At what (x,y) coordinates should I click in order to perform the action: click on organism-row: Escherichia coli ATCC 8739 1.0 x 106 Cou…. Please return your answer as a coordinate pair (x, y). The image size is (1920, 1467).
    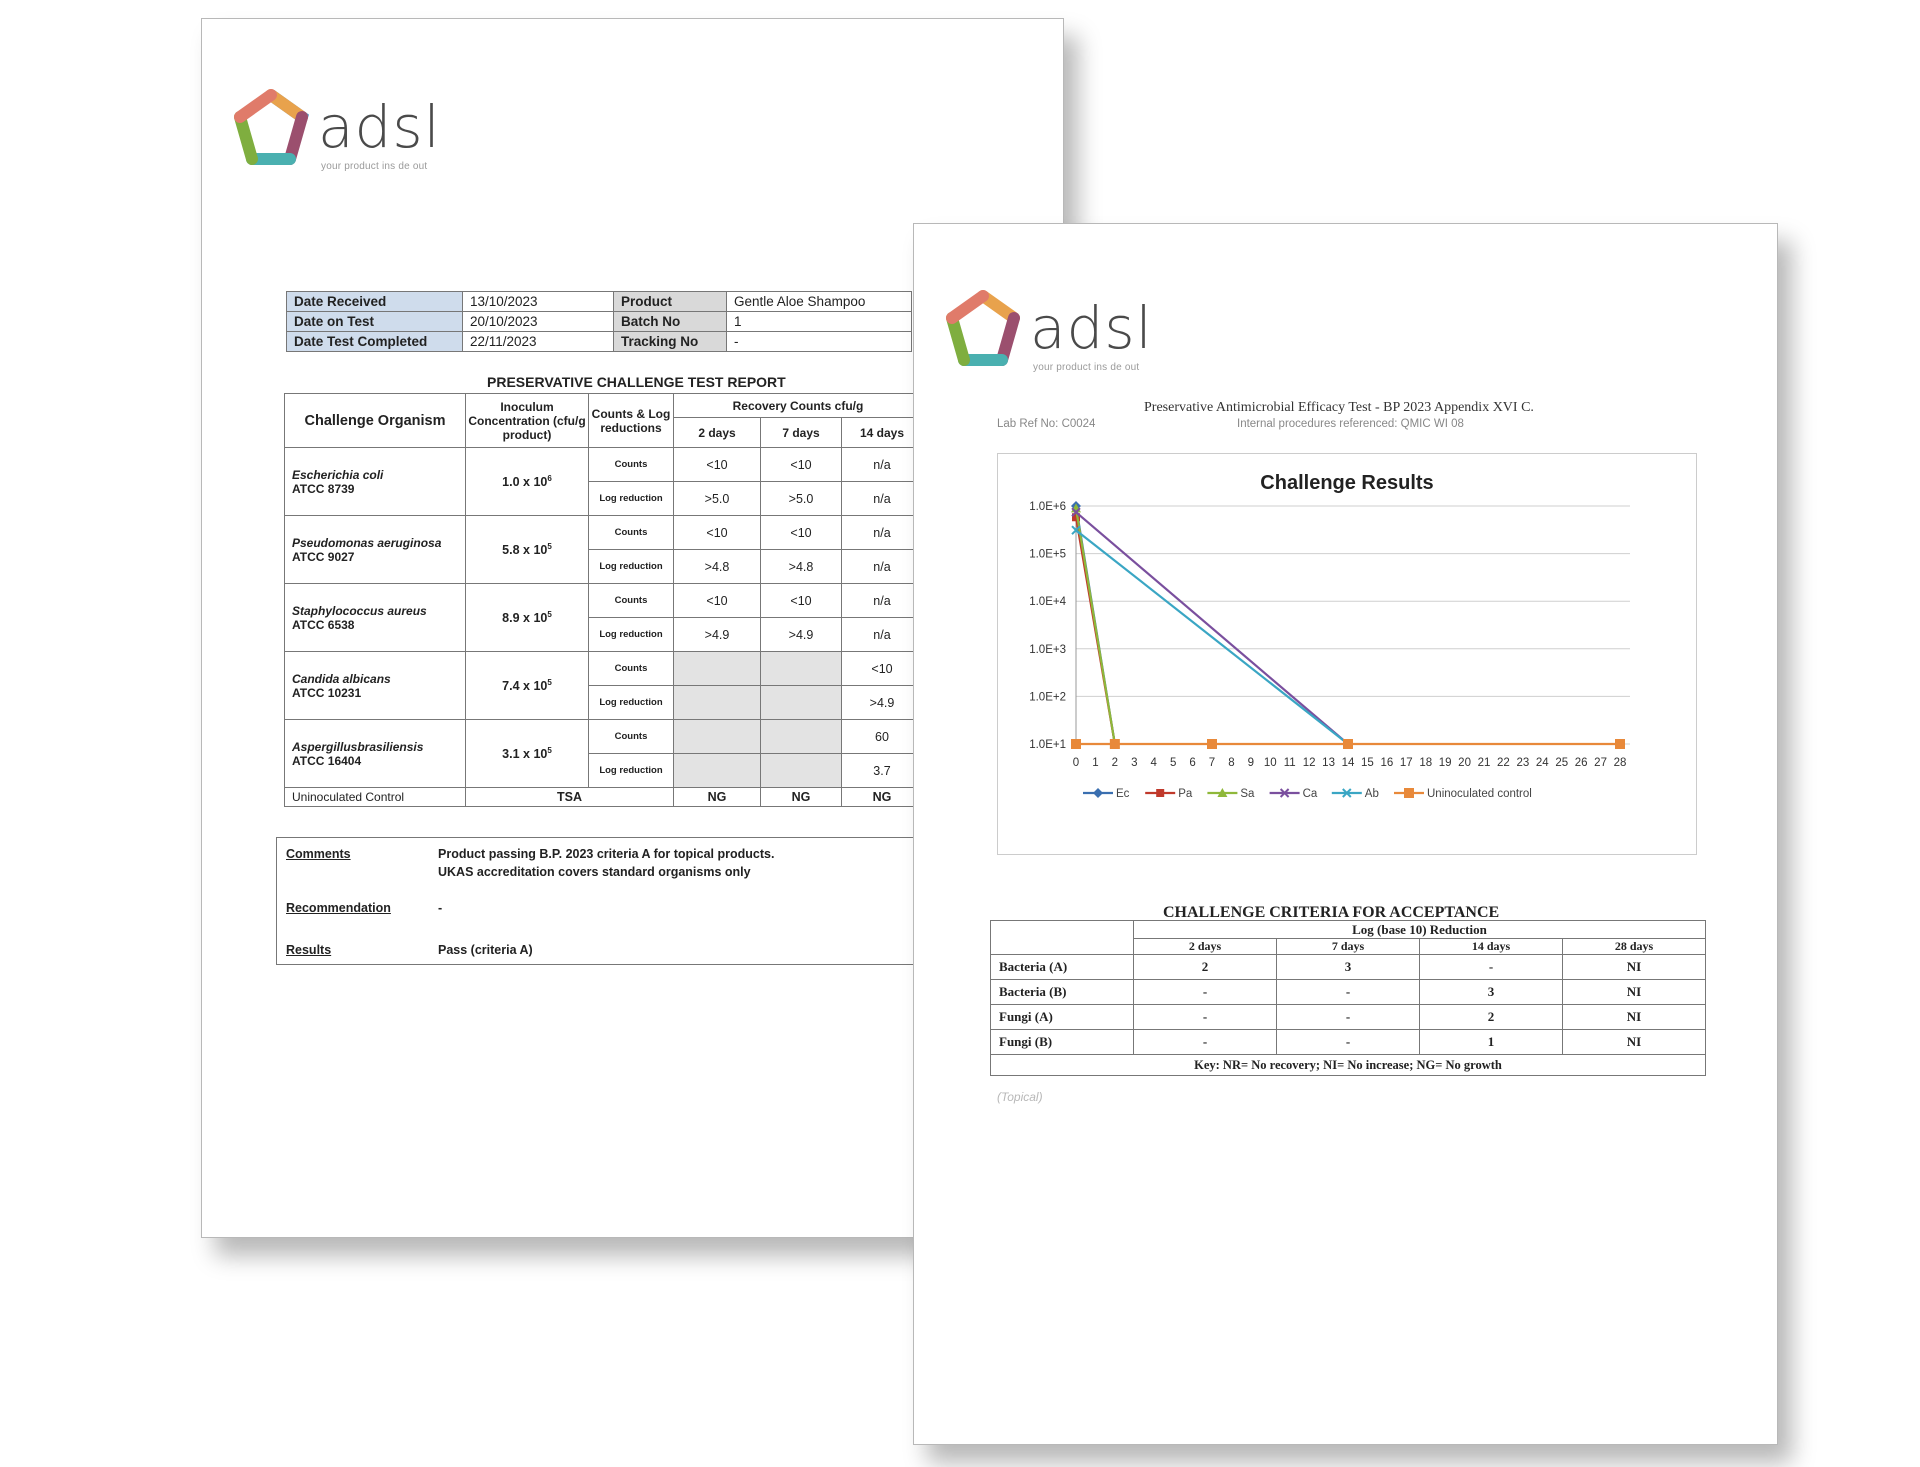
    Looking at the image, I should click on (603, 481).